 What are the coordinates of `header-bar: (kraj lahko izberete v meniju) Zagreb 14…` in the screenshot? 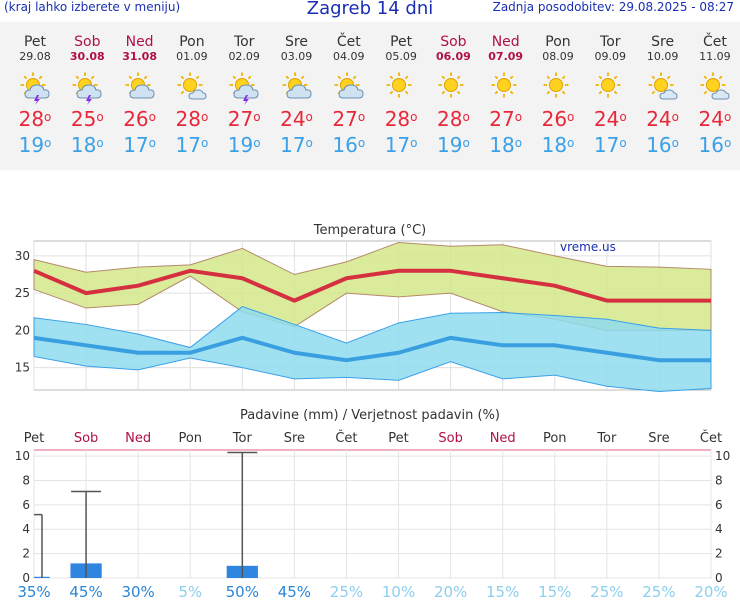 It's located at (370, 11).